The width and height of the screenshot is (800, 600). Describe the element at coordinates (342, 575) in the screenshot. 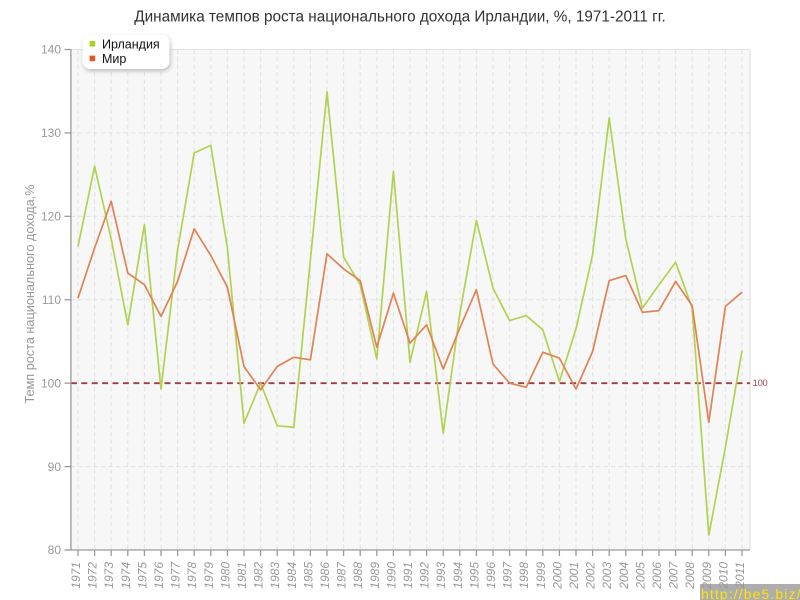

I see `svg-text: 1987` at that location.